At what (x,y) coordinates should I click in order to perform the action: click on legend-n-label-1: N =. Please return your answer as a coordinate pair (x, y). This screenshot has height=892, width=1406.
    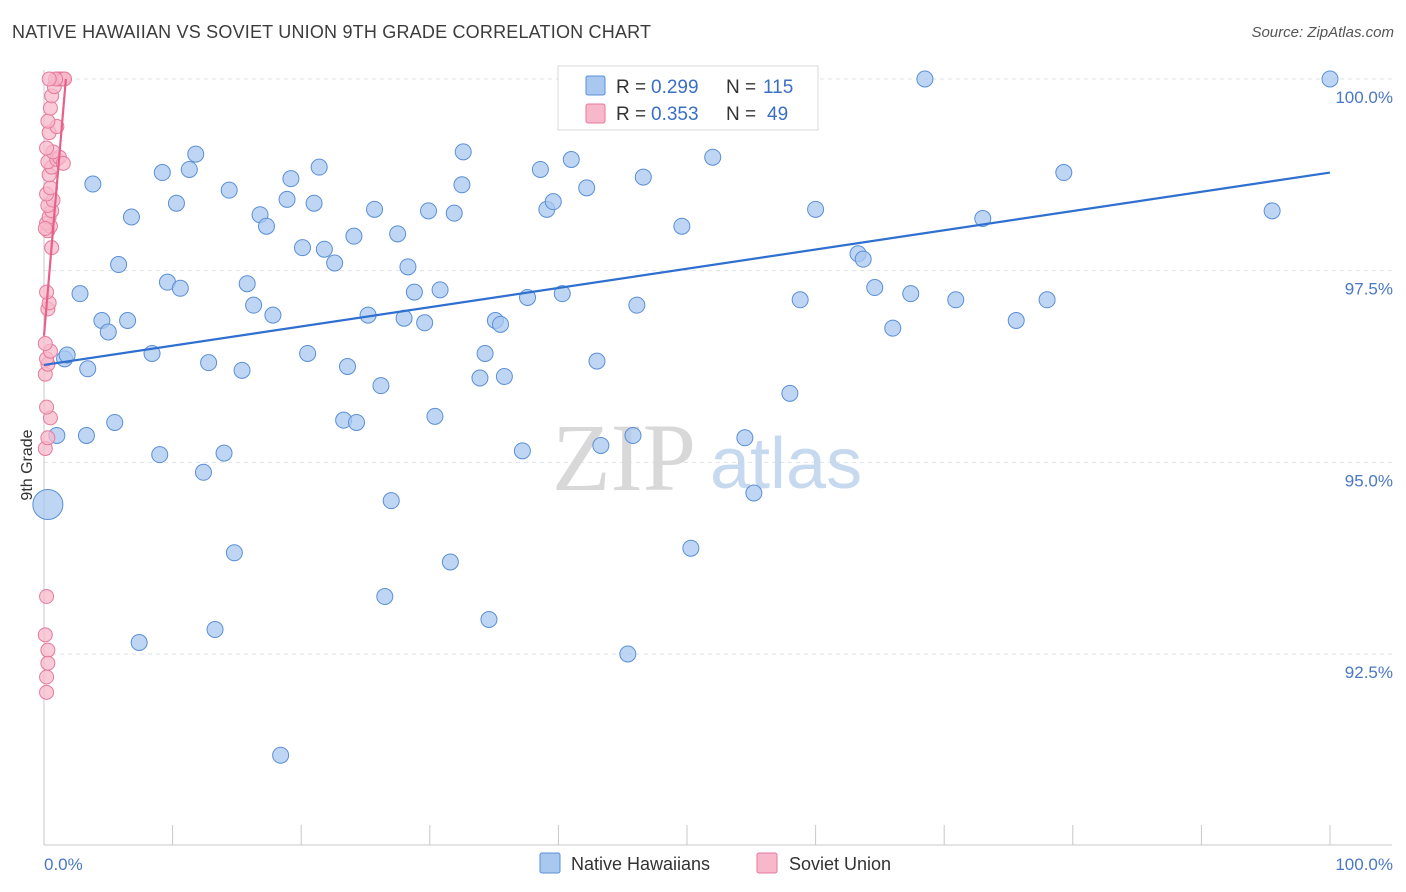
    Looking at the image, I should click on (741, 87).